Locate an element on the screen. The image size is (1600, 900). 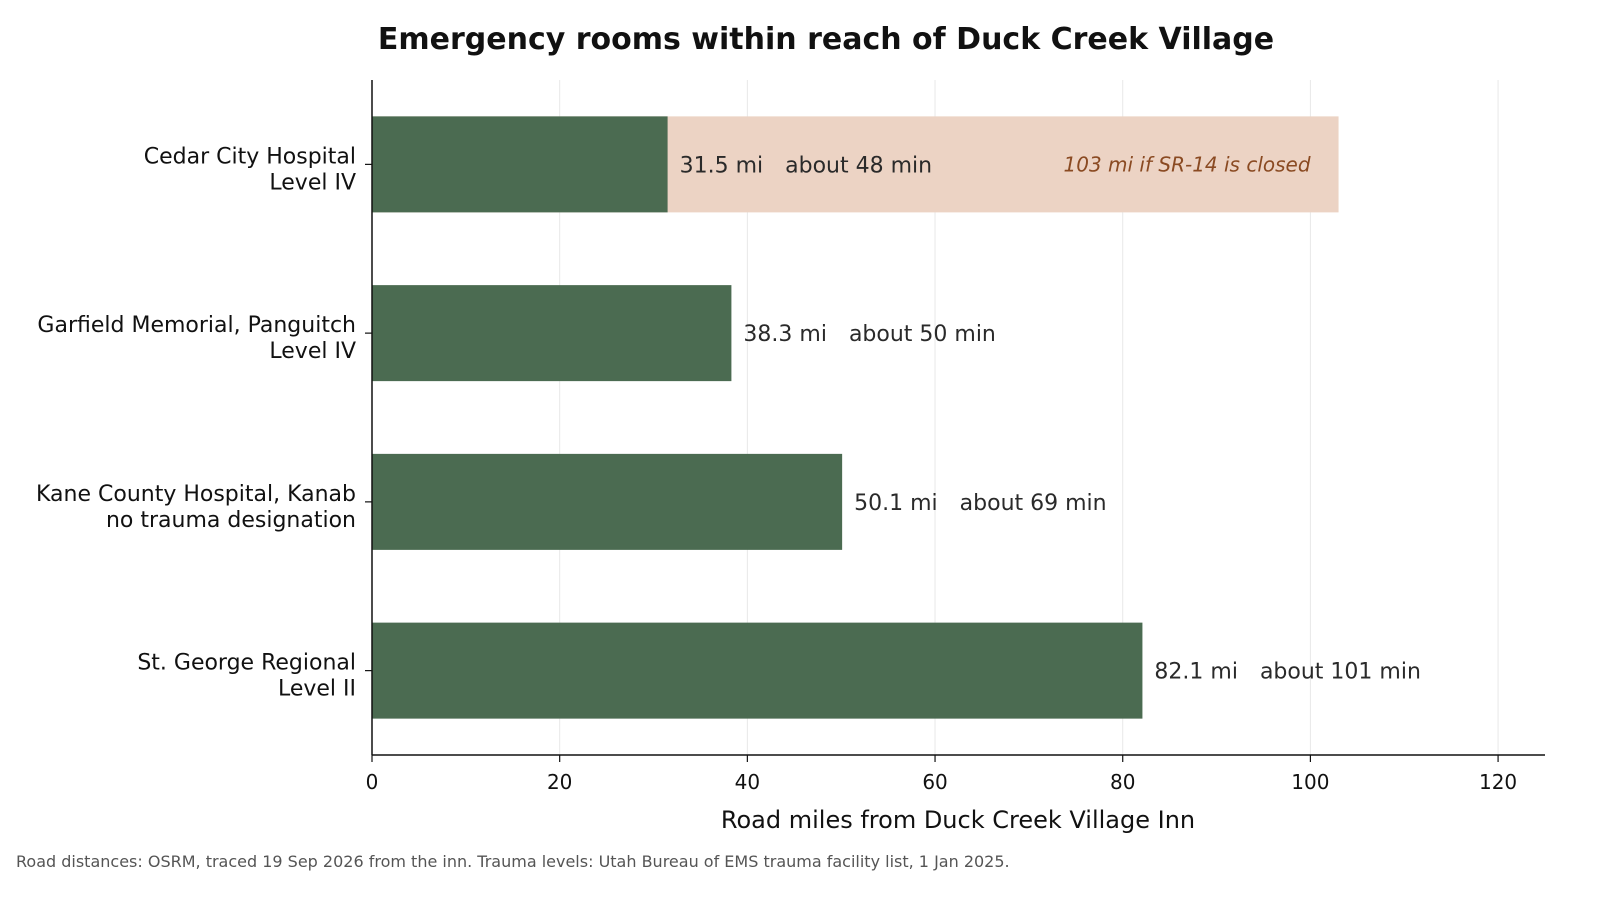
bar-value-label: 38.3 mi is located at coordinates (785, 334).